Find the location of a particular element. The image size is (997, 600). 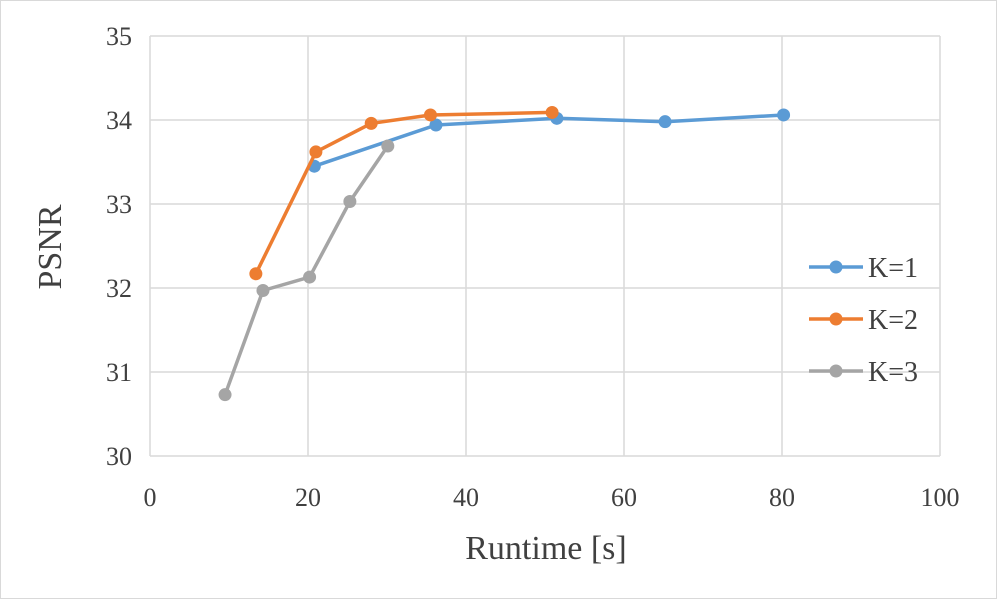

x-tick-label: 100 is located at coordinates (940, 497).